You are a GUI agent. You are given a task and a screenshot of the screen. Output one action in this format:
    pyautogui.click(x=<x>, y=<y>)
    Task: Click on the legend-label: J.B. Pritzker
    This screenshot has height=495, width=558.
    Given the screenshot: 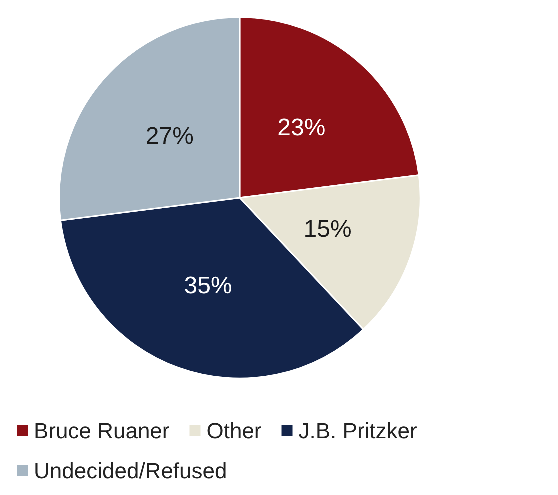 What is the action you would take?
    pyautogui.click(x=358, y=431)
    